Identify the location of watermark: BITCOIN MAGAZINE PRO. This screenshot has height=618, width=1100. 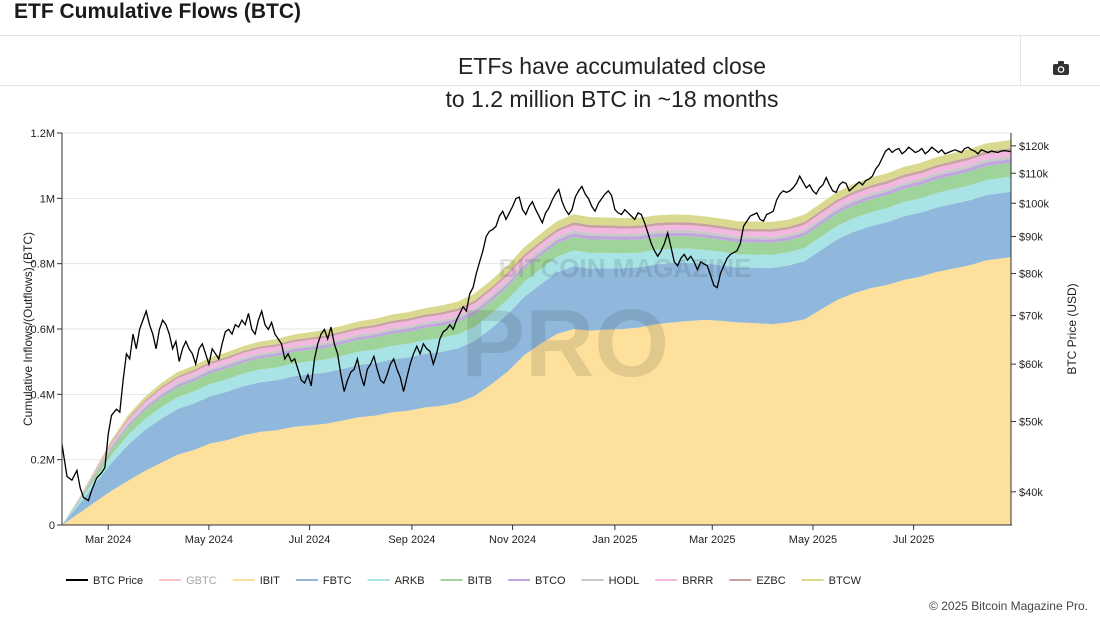
(606, 325).